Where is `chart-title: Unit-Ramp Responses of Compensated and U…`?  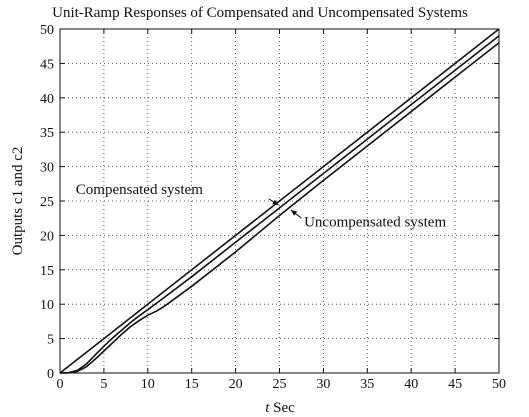 chart-title: Unit-Ramp Responses of Compensated and U… is located at coordinates (260, 13).